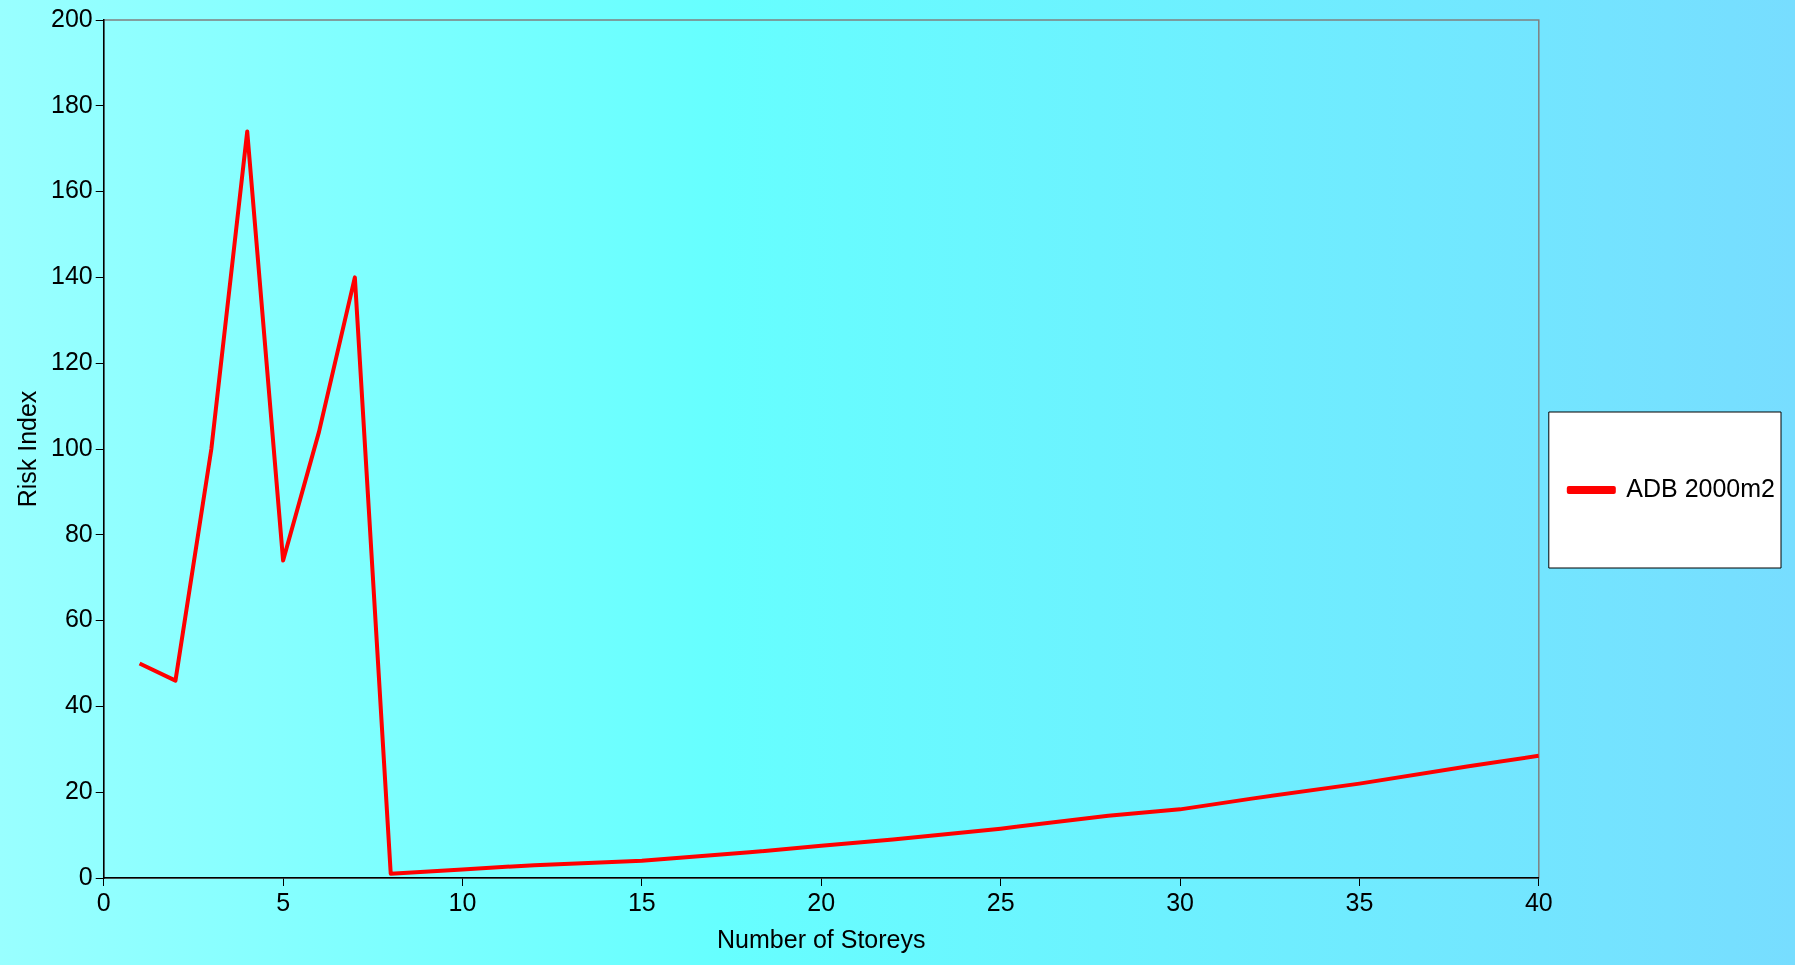 Image resolution: width=1795 pixels, height=965 pixels. What do you see at coordinates (78, 618) in the screenshot?
I see `y-tick-label: 60` at bounding box center [78, 618].